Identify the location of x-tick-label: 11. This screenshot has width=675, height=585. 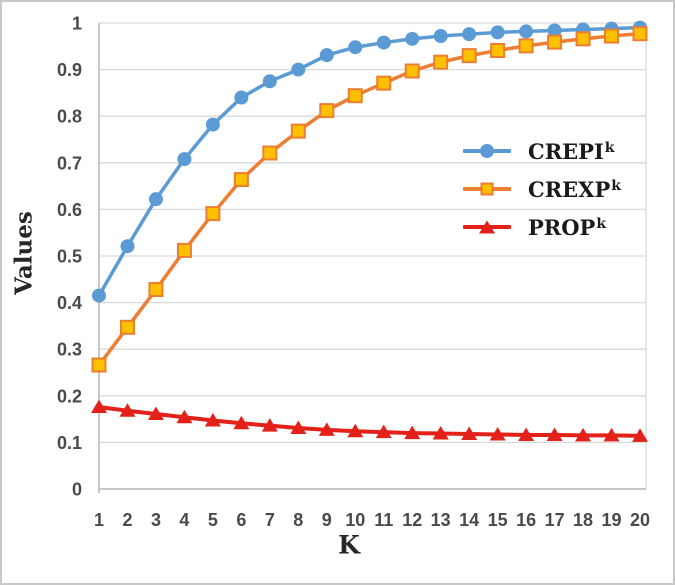
(383, 520).